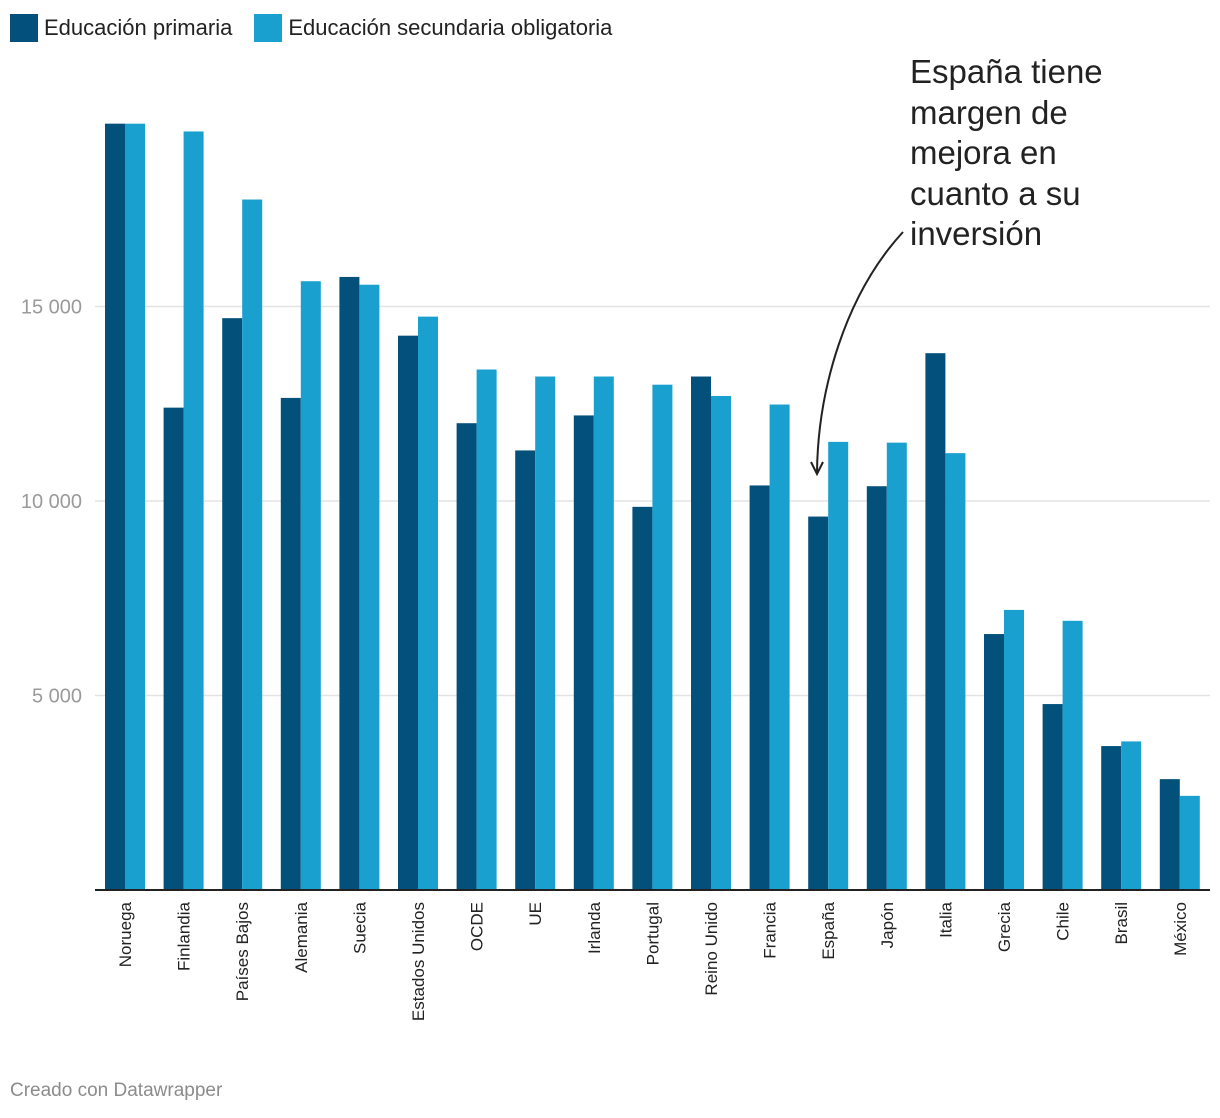  Describe the element at coordinates (652, 933) in the screenshot. I see `x-category-label: Portugal` at that location.